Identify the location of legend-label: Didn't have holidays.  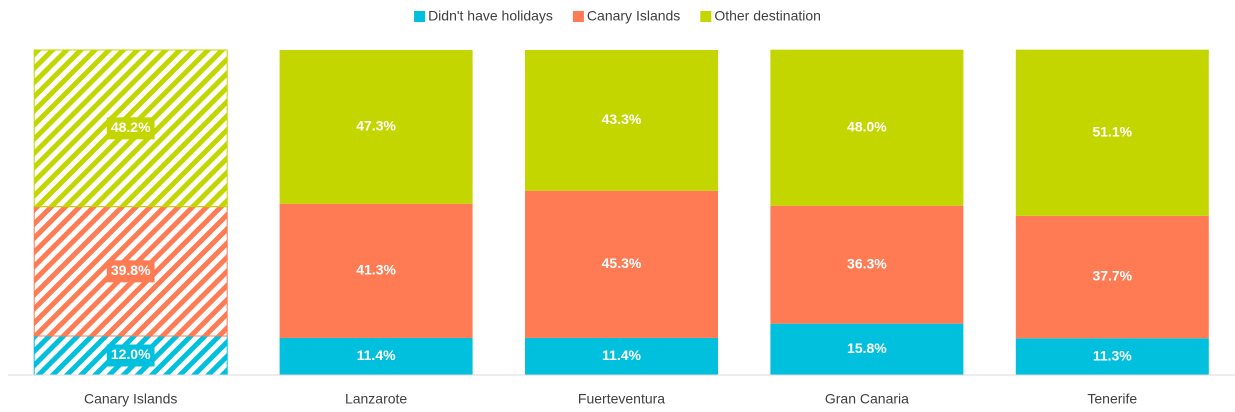
(490, 16).